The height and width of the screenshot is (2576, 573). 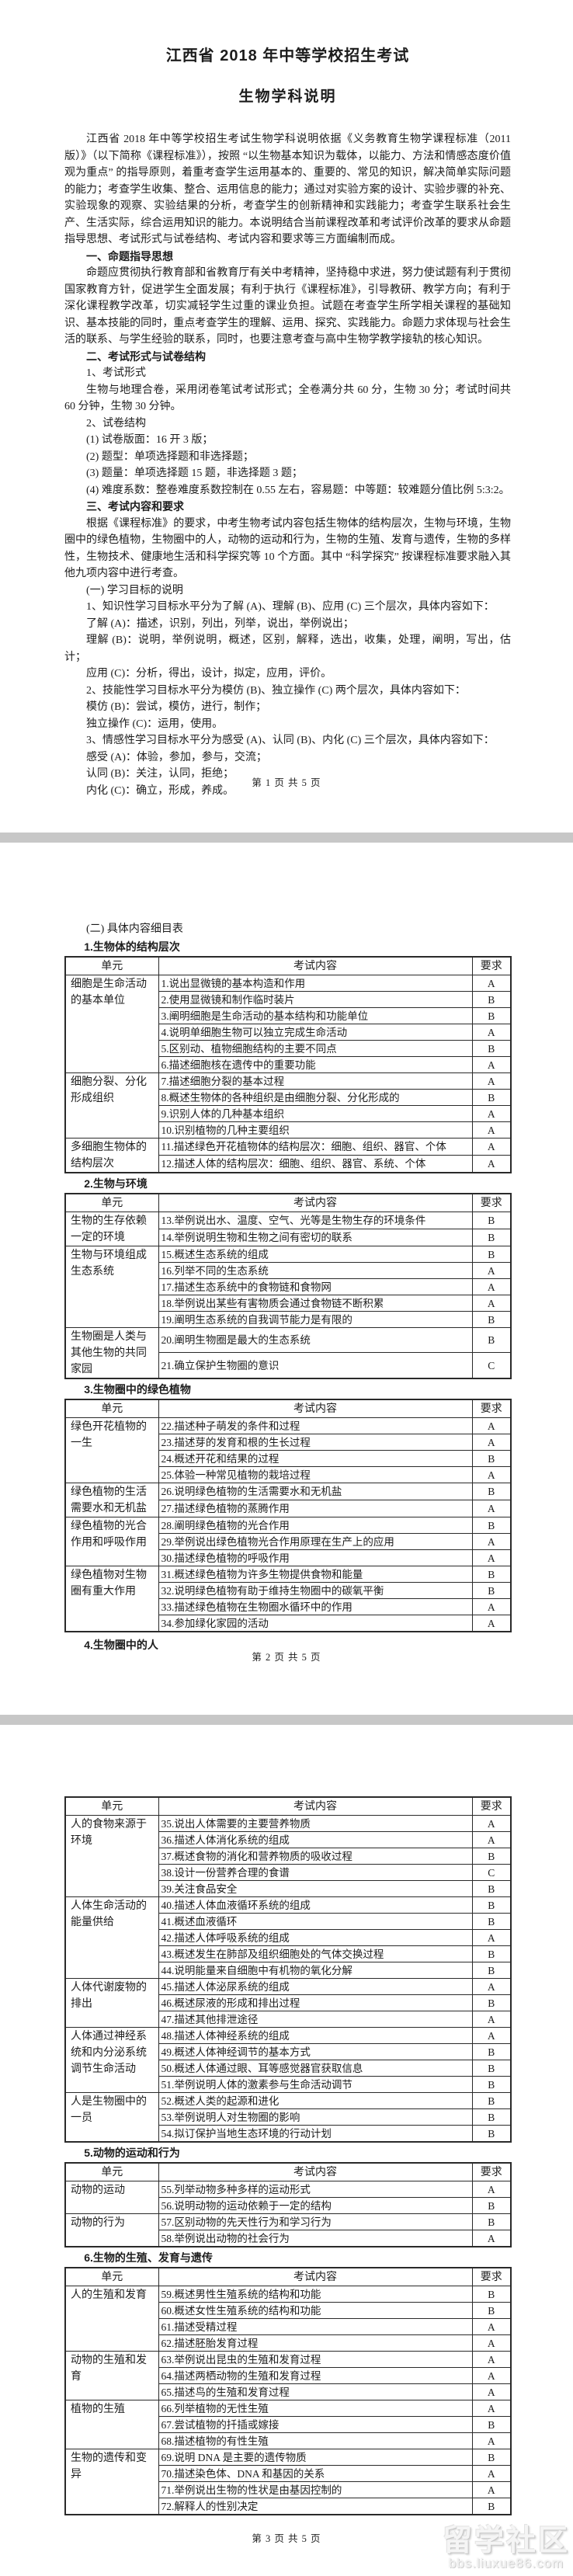 I want to click on content-cell: 38.设计一份营养合理的食谱, so click(x=315, y=1872).